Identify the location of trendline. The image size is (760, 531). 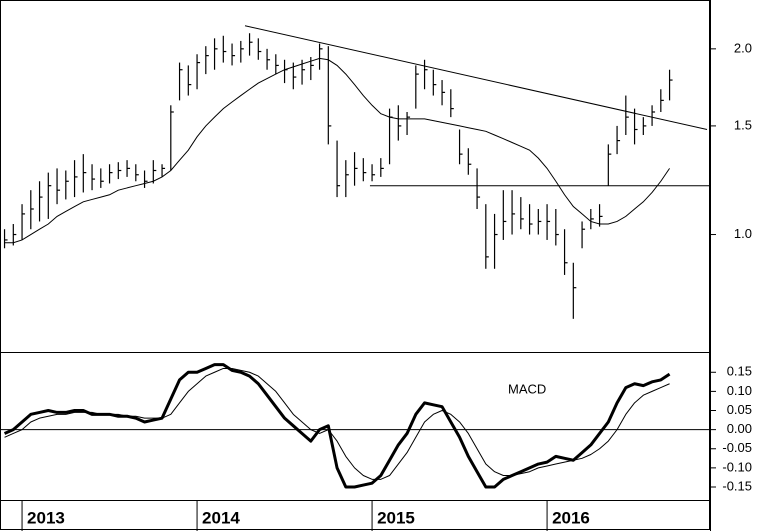
(476, 77).